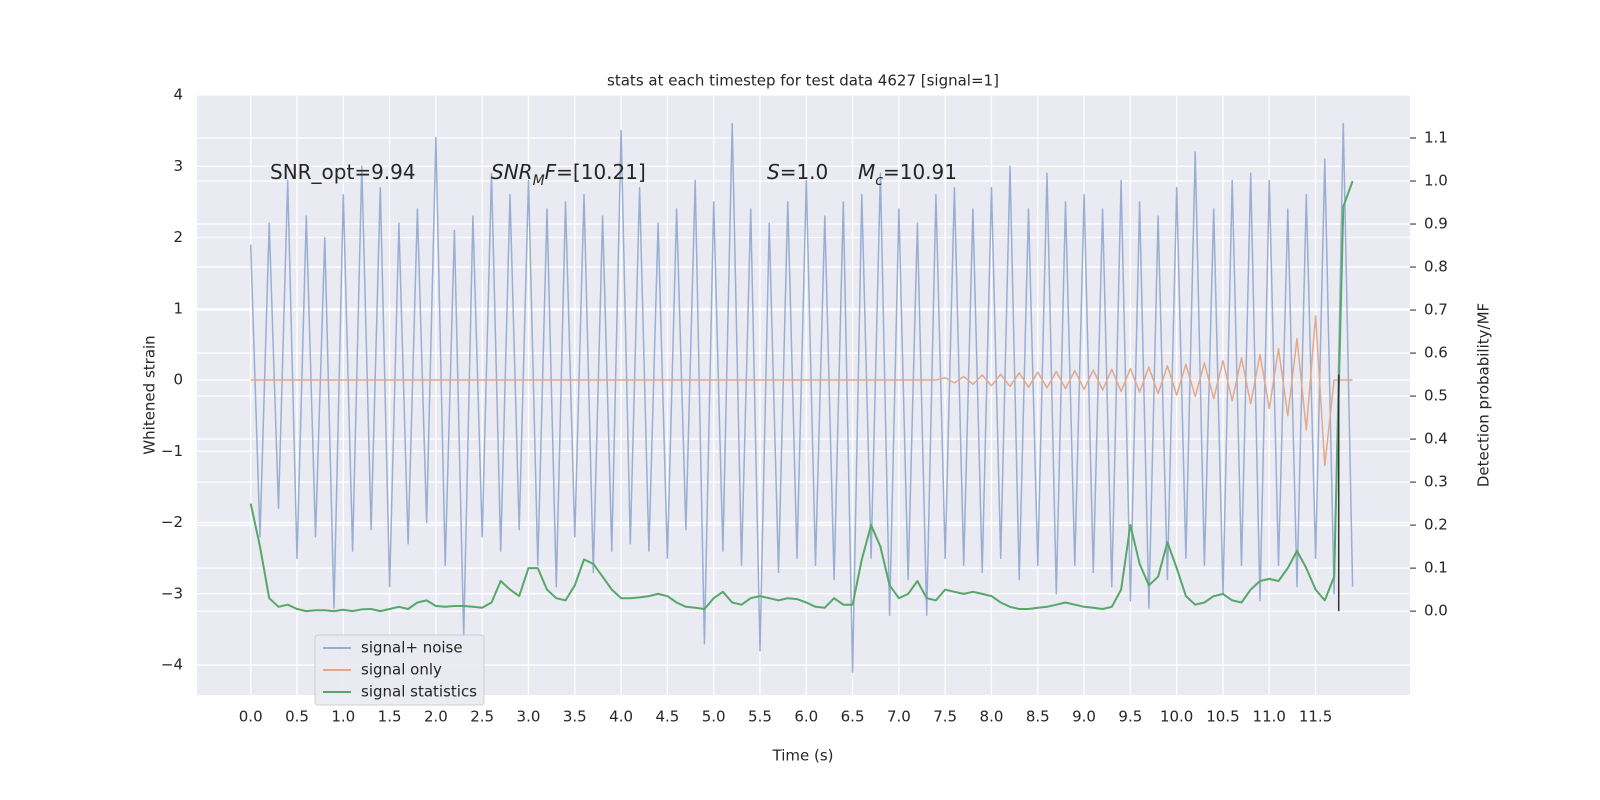 The width and height of the screenshot is (1600, 800). I want to click on annotation-part: SNR_opt=9.94, so click(343, 172).